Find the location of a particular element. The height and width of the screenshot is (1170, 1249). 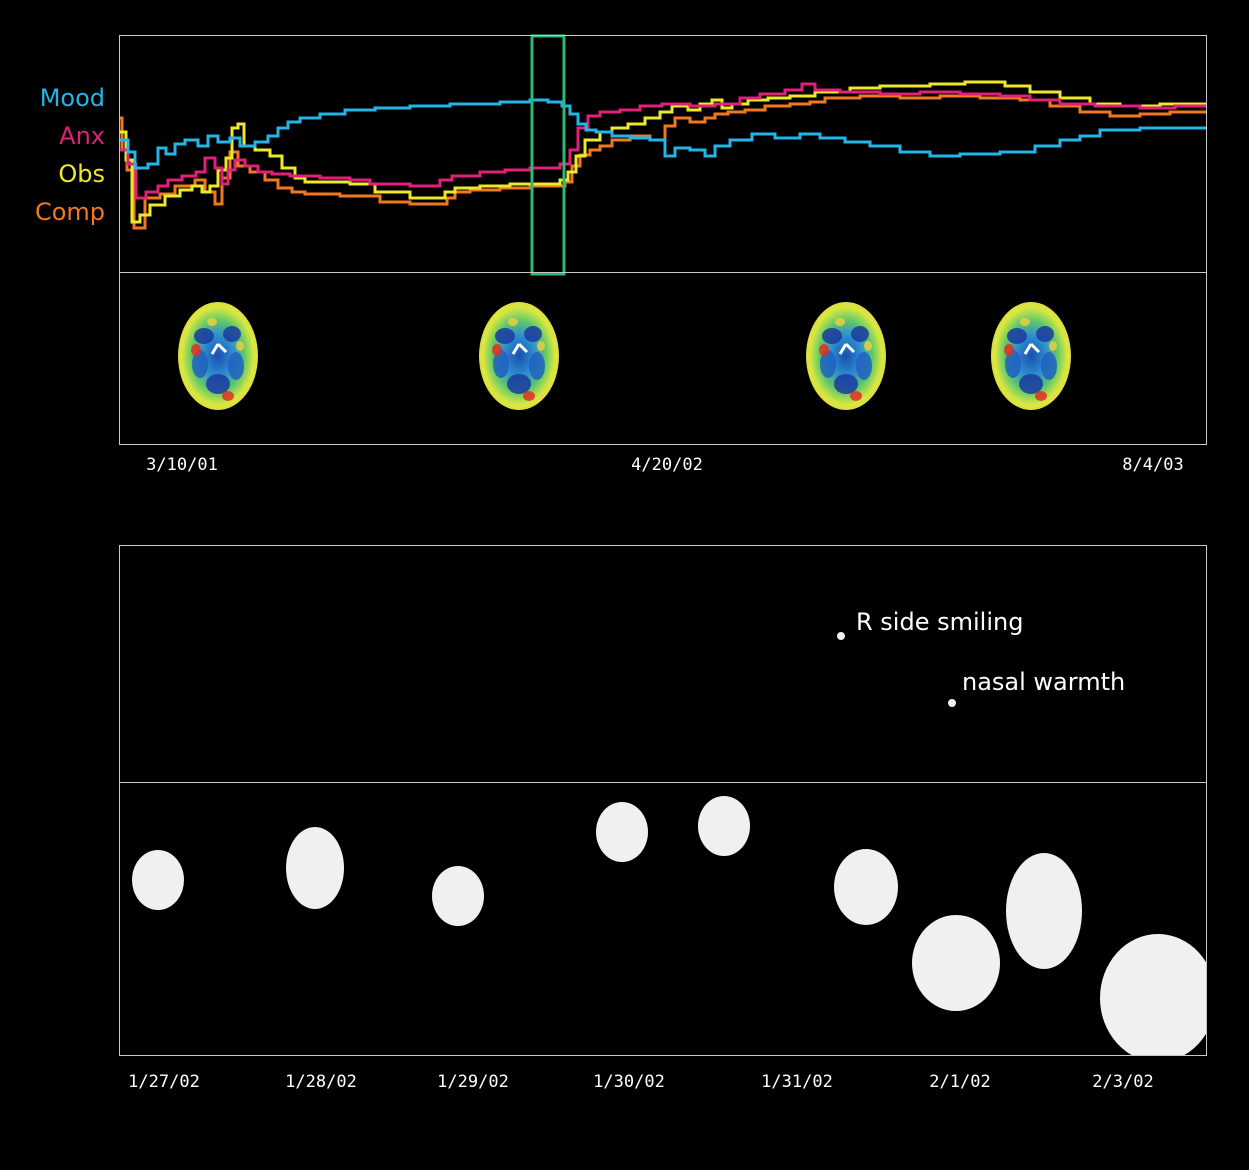

x-tick-label: 8/4/03 is located at coordinates (1152, 465).